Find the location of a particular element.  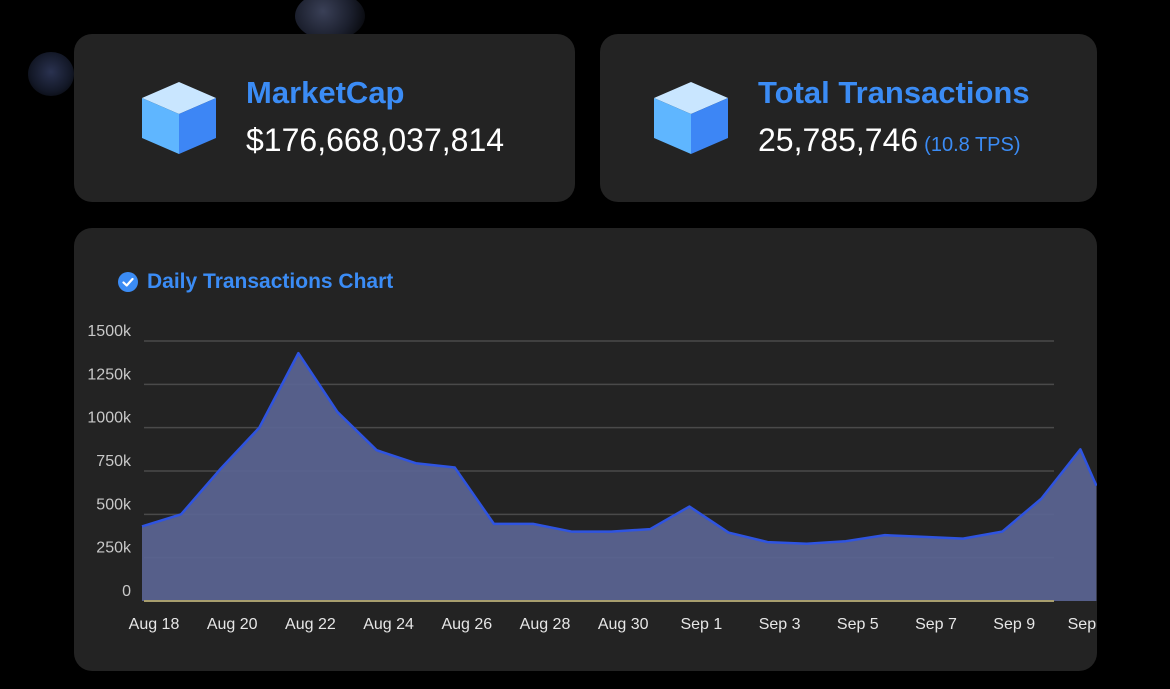

check-circle-icon is located at coordinates (128, 282).